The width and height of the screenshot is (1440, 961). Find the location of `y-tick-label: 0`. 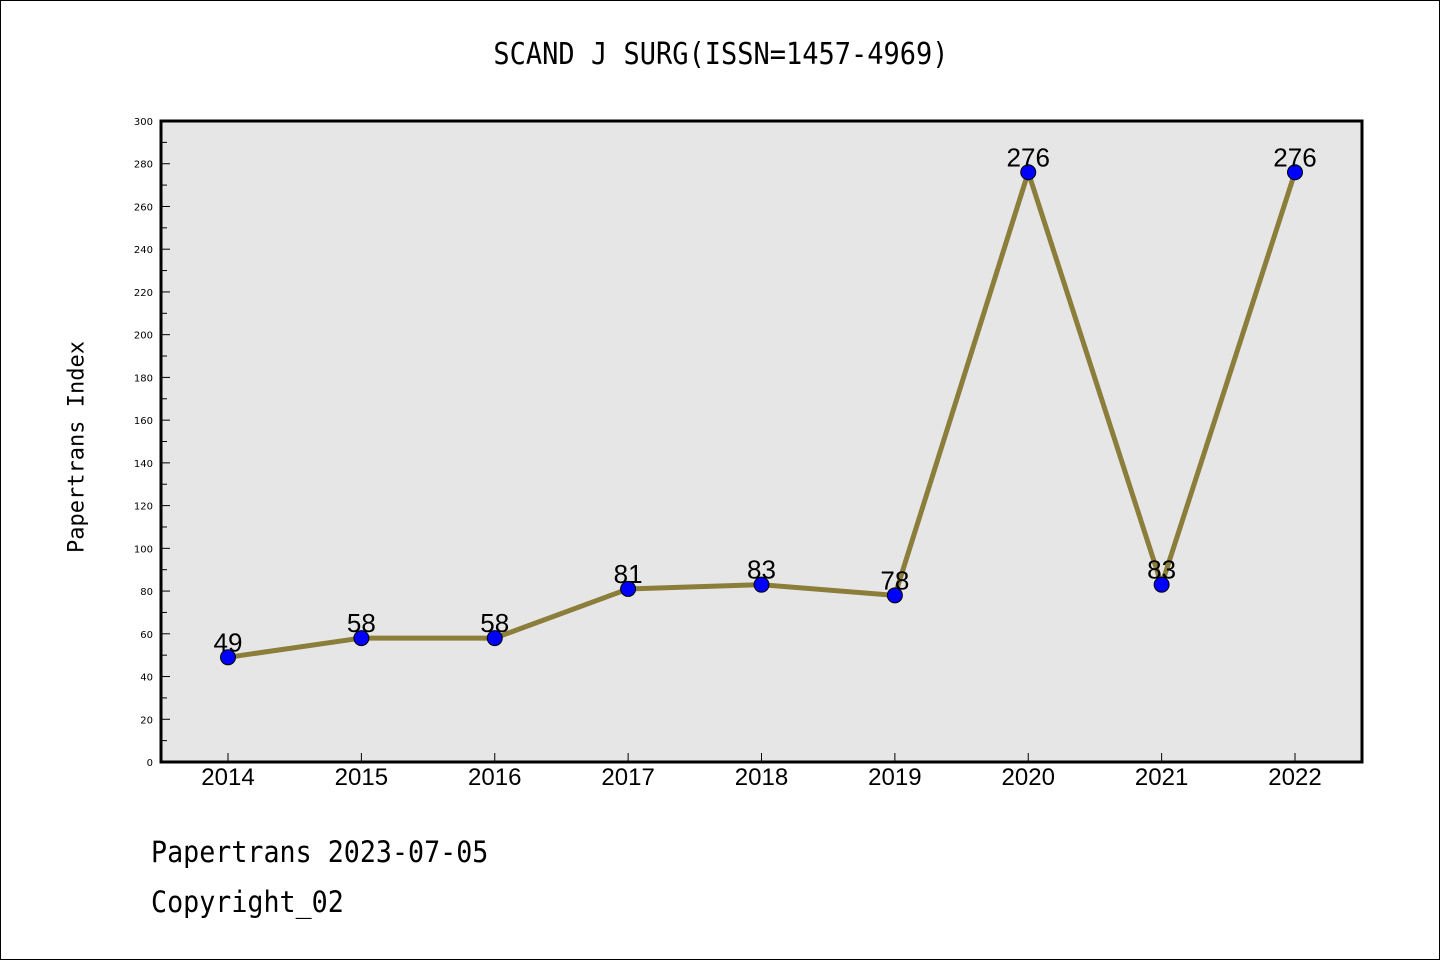

y-tick-label: 0 is located at coordinates (150, 763).